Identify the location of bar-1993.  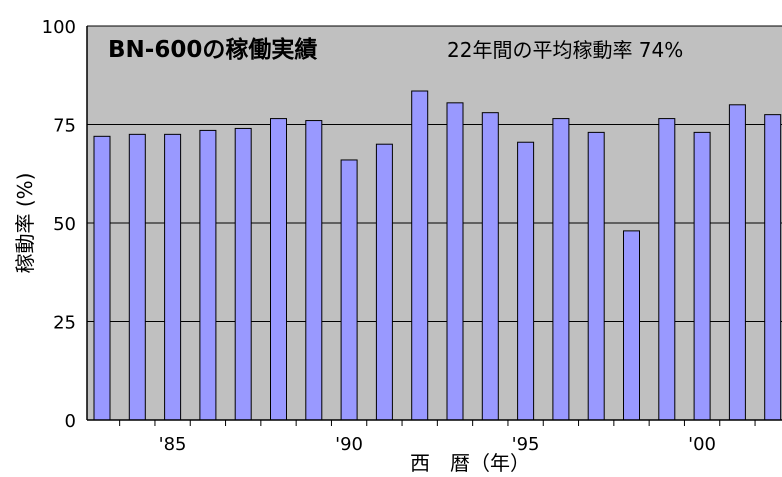
(455, 261).